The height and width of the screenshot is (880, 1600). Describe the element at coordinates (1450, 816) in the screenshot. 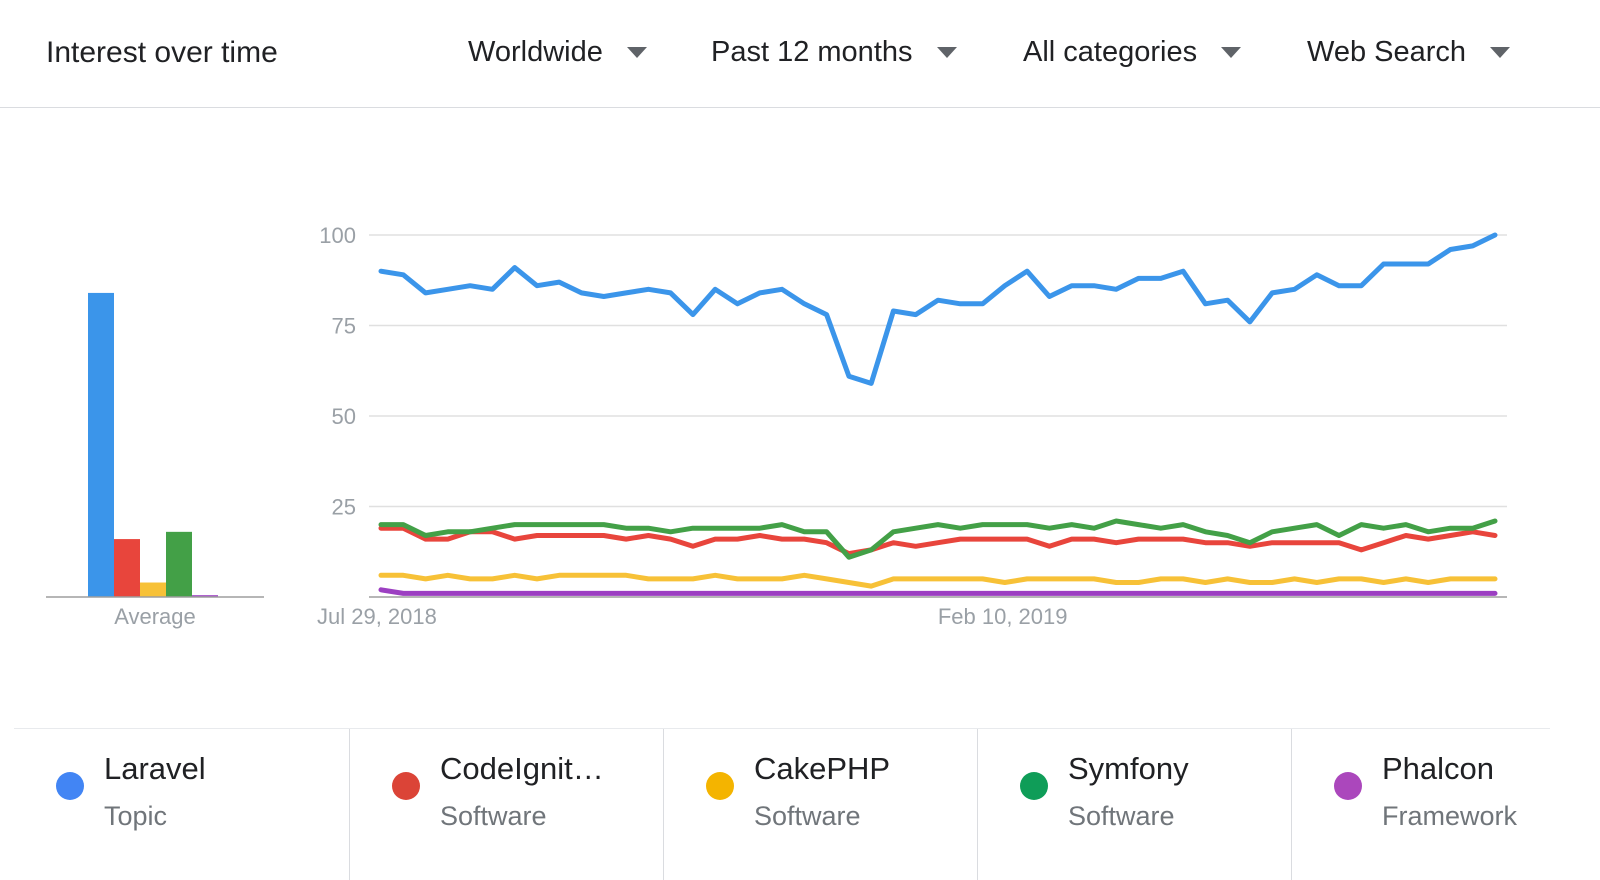

I see `legend-term-type: Framework` at that location.